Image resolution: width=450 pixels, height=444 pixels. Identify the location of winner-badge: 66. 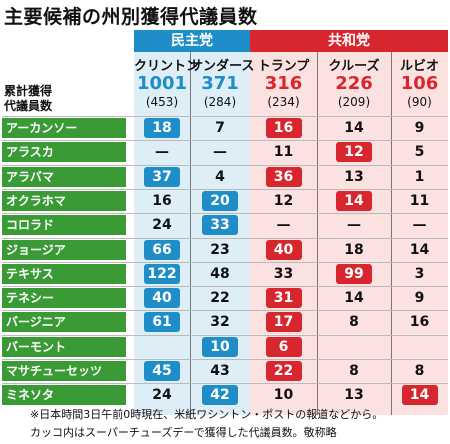
(162, 250).